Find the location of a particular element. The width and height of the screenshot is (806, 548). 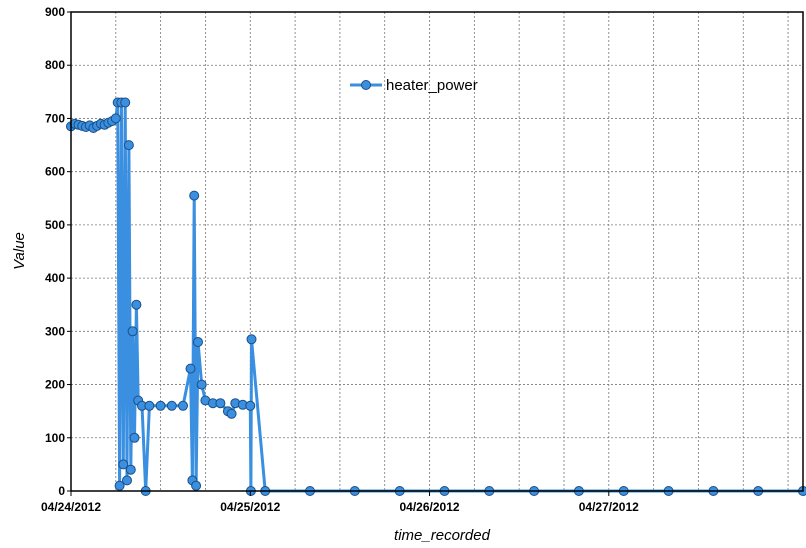

x-tick-label: 04/27/2012 is located at coordinates (609, 507).